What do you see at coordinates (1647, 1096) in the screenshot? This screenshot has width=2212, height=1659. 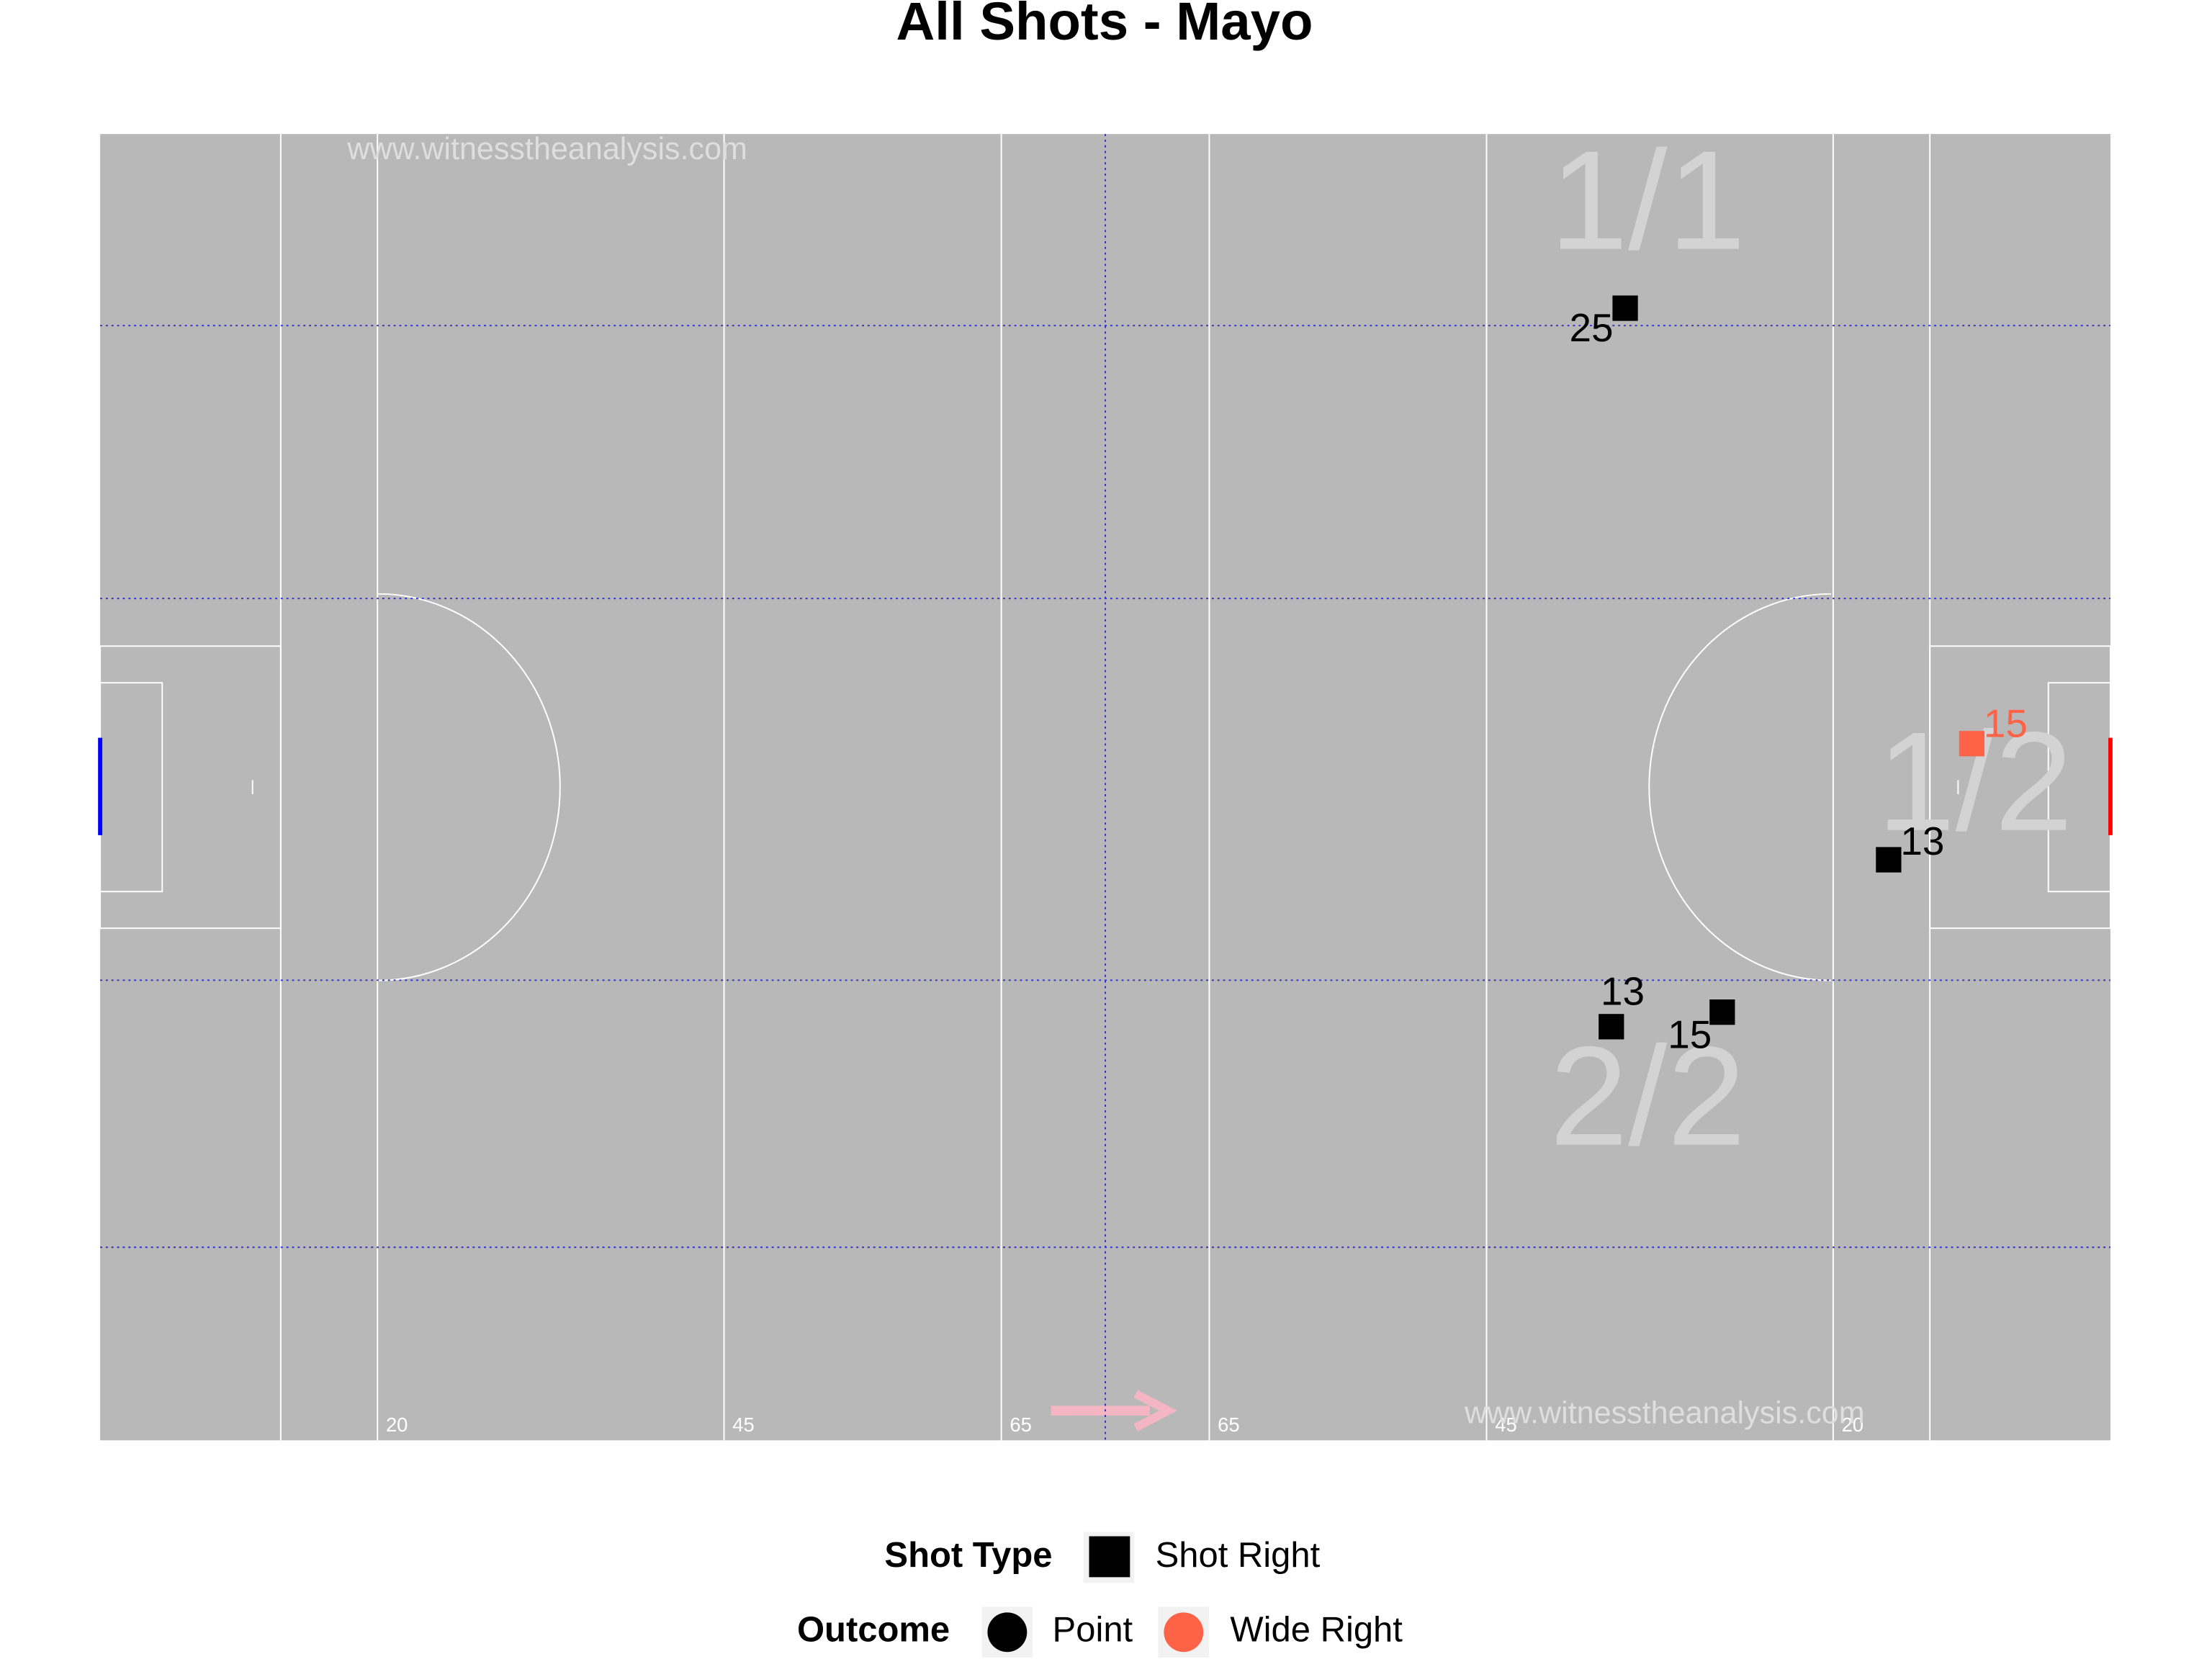 I see `zone-annotation: 2/2` at bounding box center [1647, 1096].